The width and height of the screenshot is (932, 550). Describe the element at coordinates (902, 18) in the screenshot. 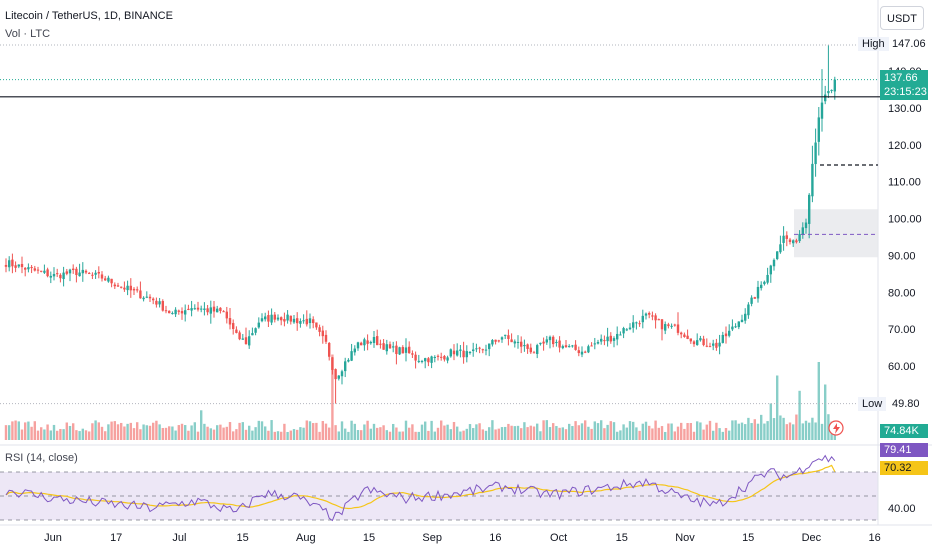

I see `currency-selector-button: USDT` at that location.